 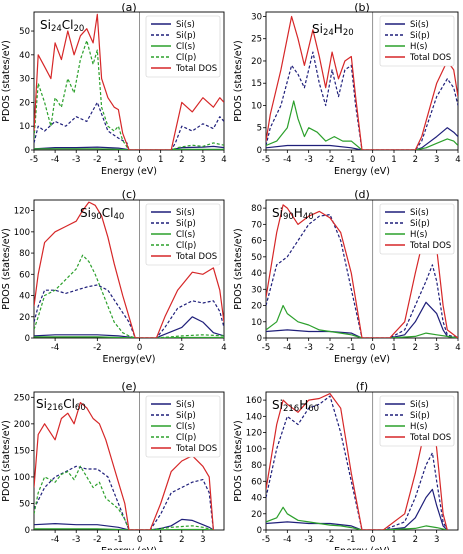 I want to click on x-axis-label: Energy(eV), so click(x=128, y=359).